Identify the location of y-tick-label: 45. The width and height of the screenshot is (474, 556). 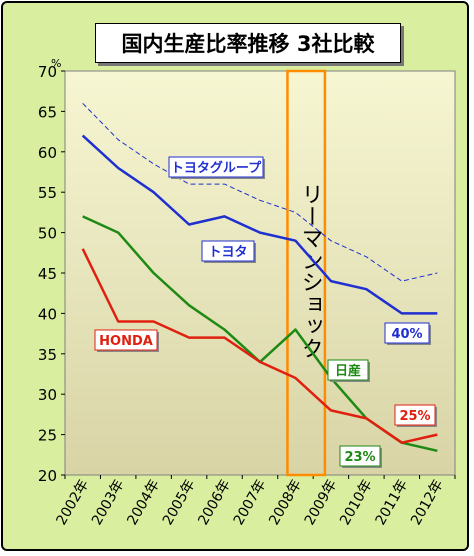
(47, 274).